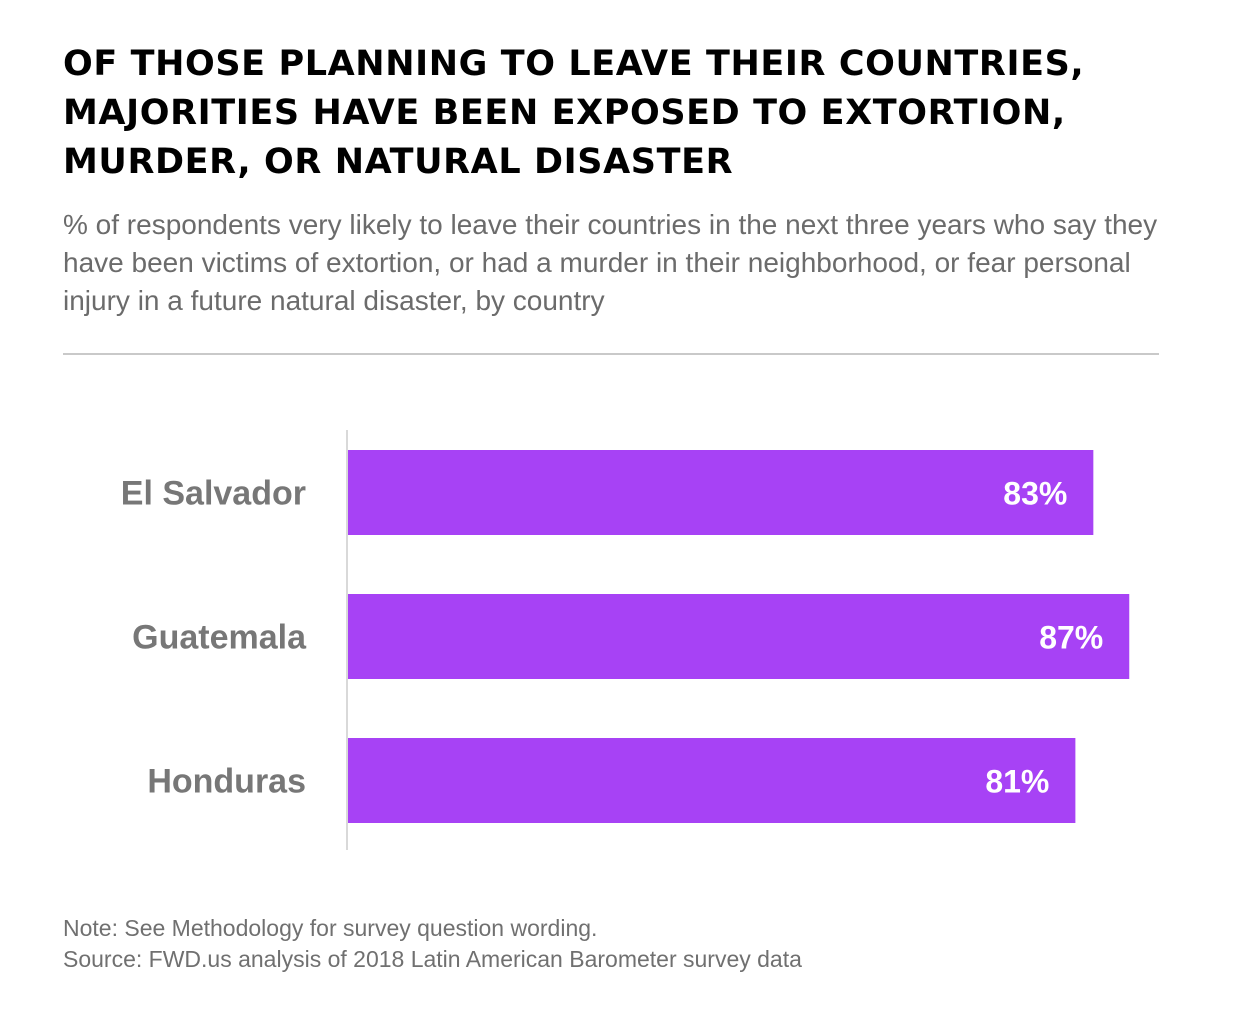 The width and height of the screenshot is (1239, 1029). I want to click on bar-honduras, so click(712, 780).